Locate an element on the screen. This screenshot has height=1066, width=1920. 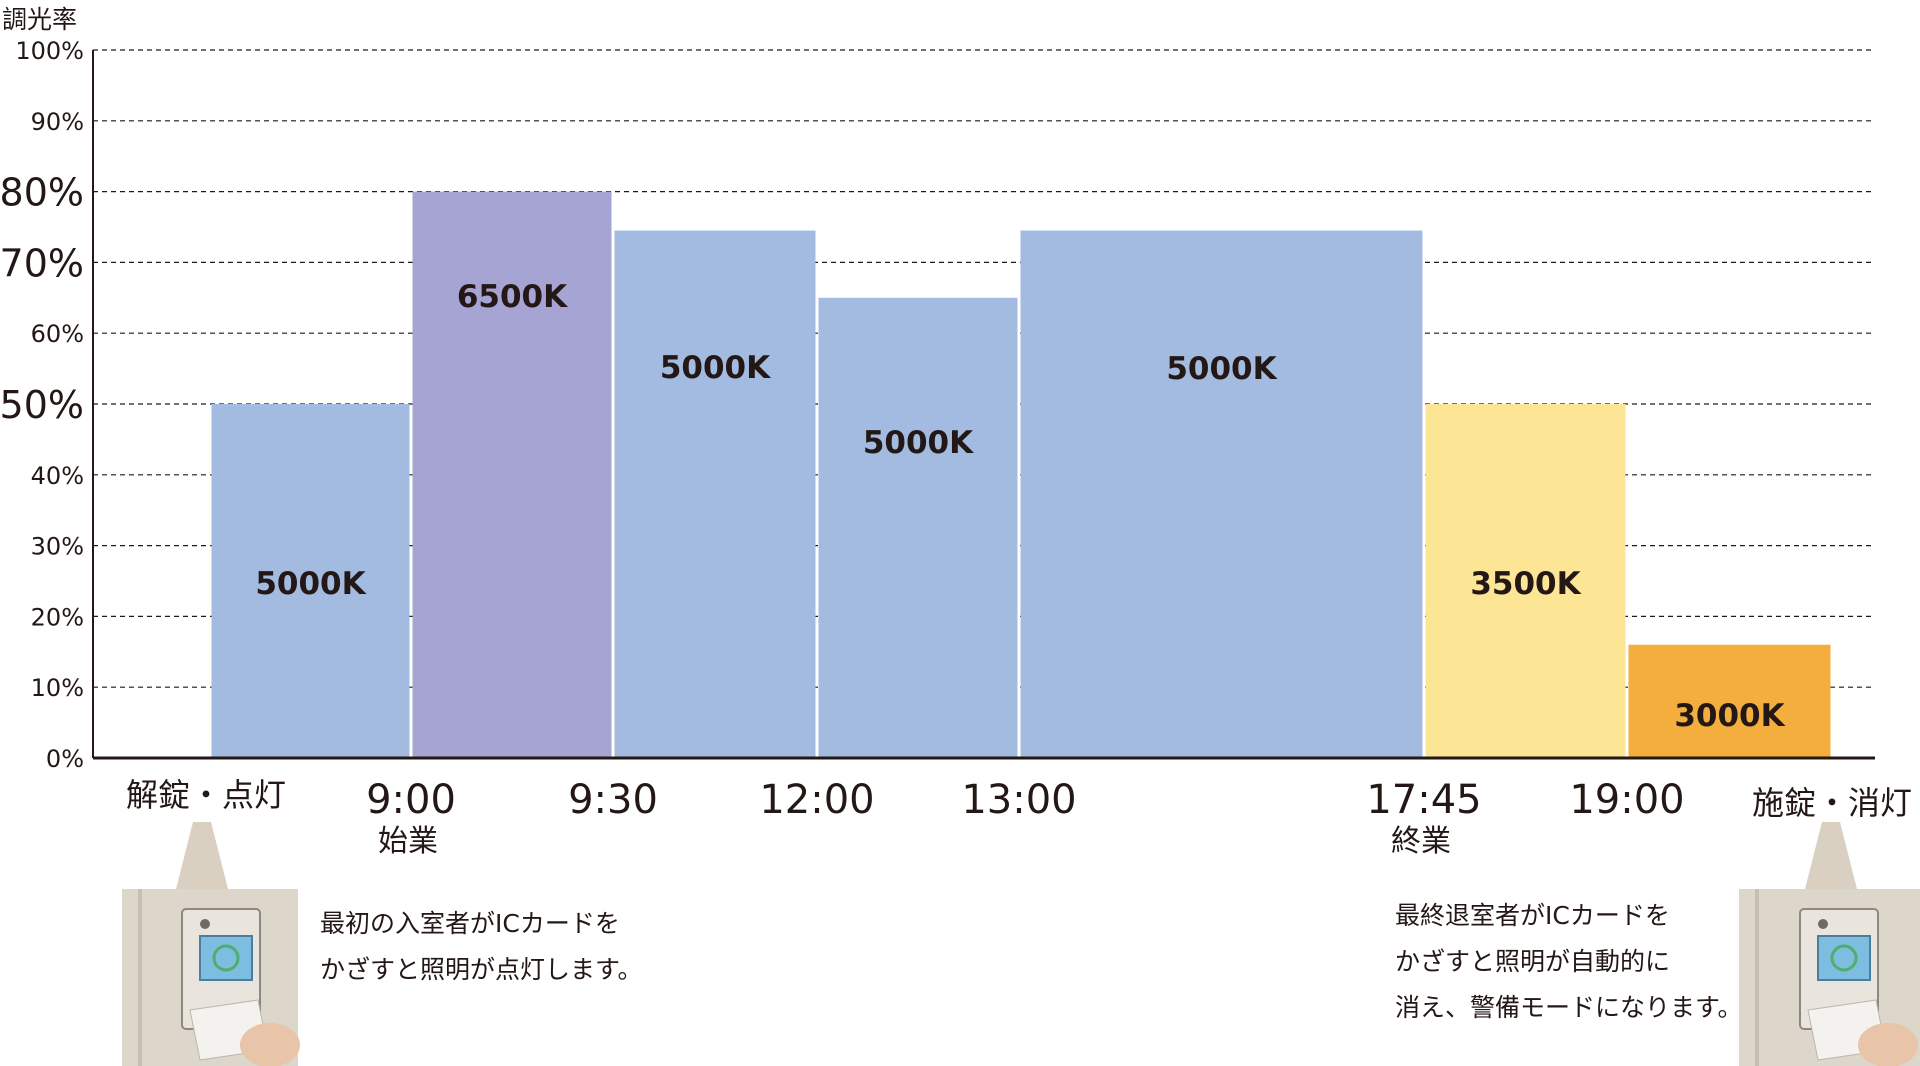
y-tick-label: 20% is located at coordinates (57, 617).